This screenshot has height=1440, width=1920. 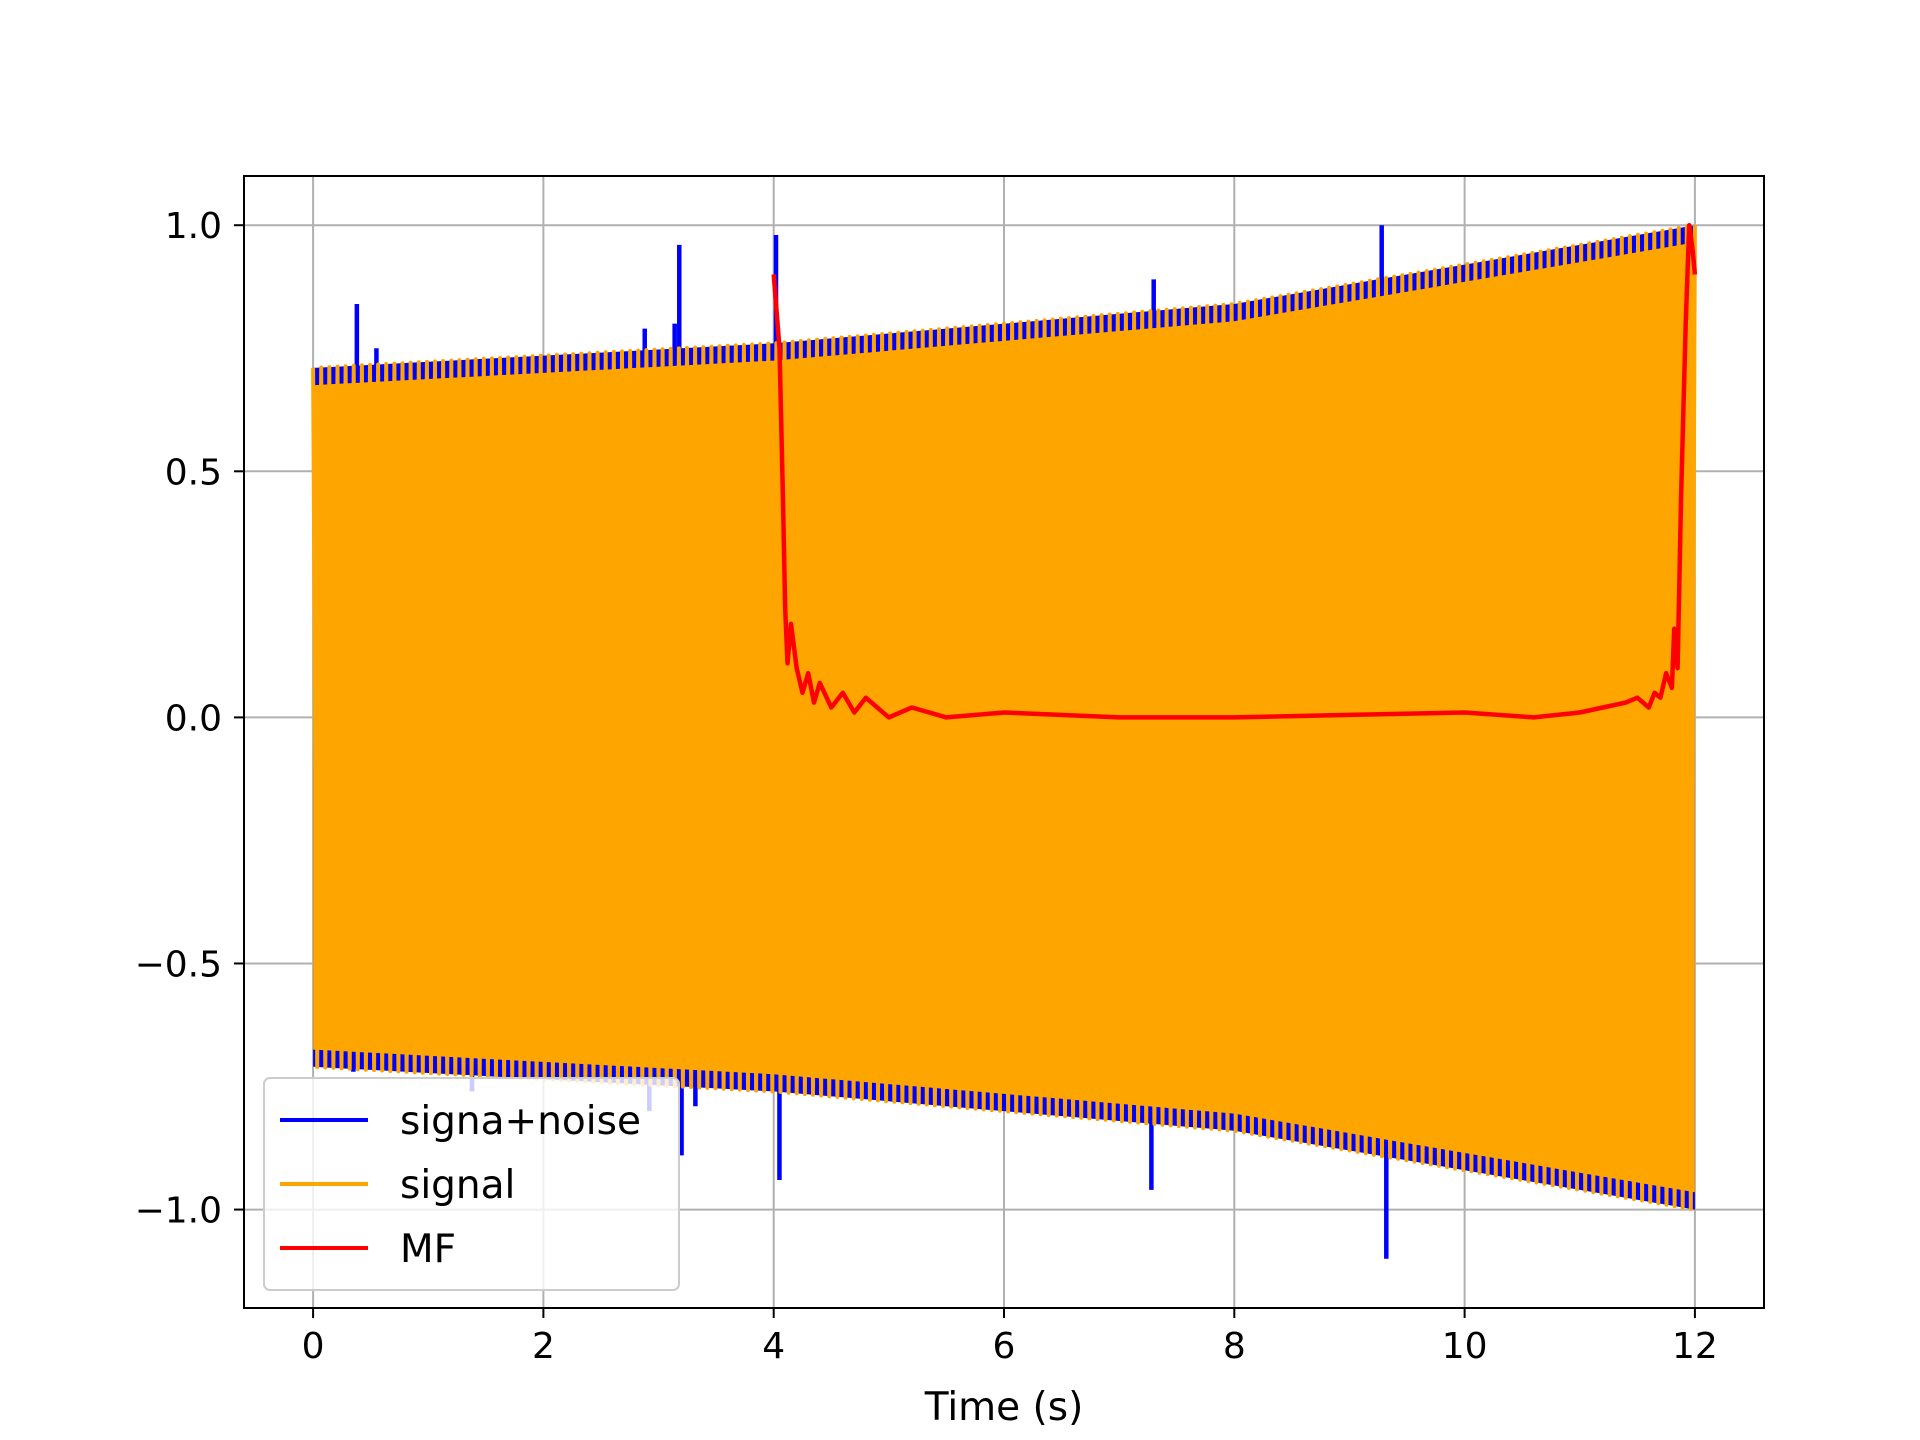 What do you see at coordinates (178, 964) in the screenshot?
I see `y-tick-label-1: −0.5` at bounding box center [178, 964].